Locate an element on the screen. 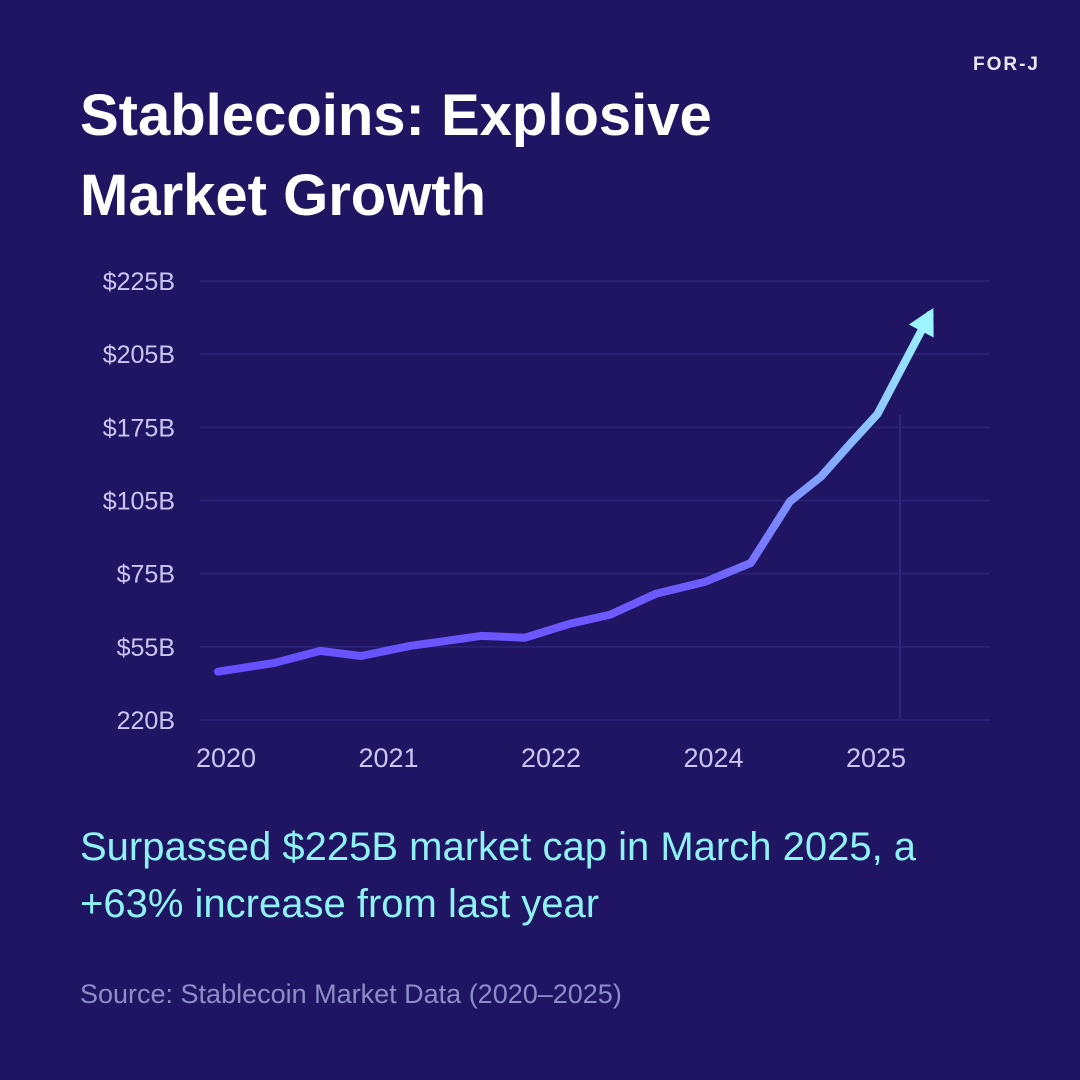 The width and height of the screenshot is (1080, 1080). text-line: Stablecoins: Explosive is located at coordinates (396, 115).